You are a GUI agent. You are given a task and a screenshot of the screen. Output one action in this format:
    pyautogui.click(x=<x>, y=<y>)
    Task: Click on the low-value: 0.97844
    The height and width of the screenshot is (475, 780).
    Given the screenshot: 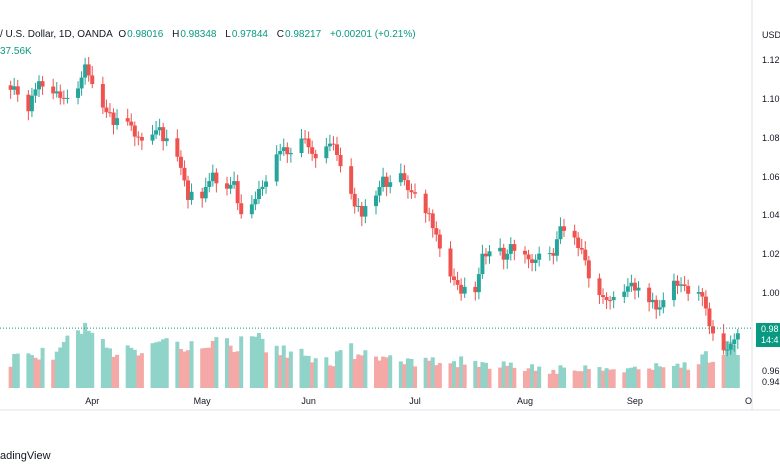 What is the action you would take?
    pyautogui.click(x=249, y=34)
    